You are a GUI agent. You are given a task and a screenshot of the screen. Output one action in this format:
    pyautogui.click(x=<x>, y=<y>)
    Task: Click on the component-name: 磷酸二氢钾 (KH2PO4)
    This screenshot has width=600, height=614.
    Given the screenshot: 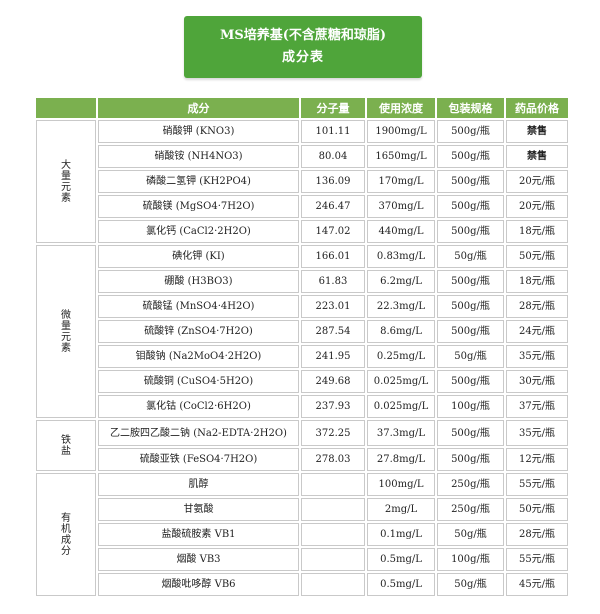 What is the action you would take?
    pyautogui.click(x=198, y=181)
    